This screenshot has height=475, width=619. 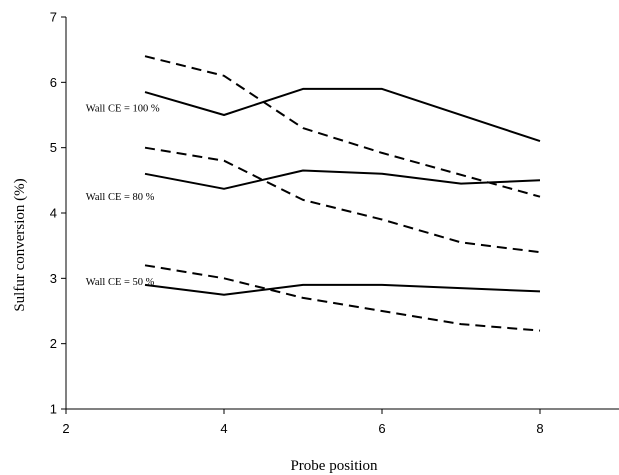 What do you see at coordinates (53, 147) in the screenshot?
I see `y-tick-label: 5` at bounding box center [53, 147].